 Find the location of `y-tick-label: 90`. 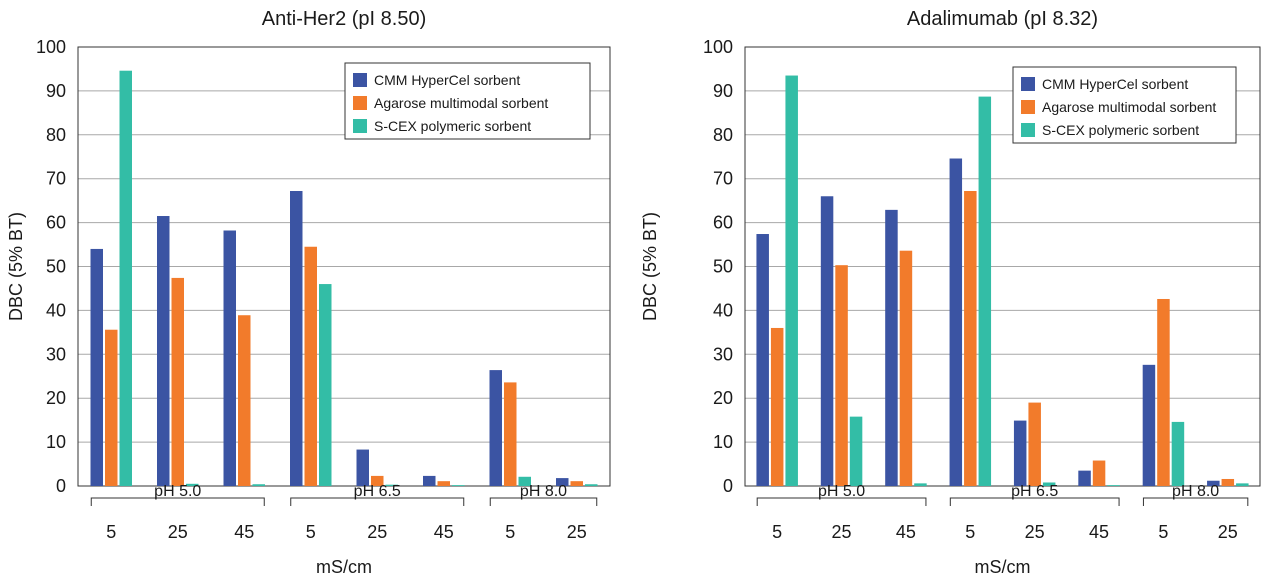

y-tick-label: 90 is located at coordinates (723, 91).